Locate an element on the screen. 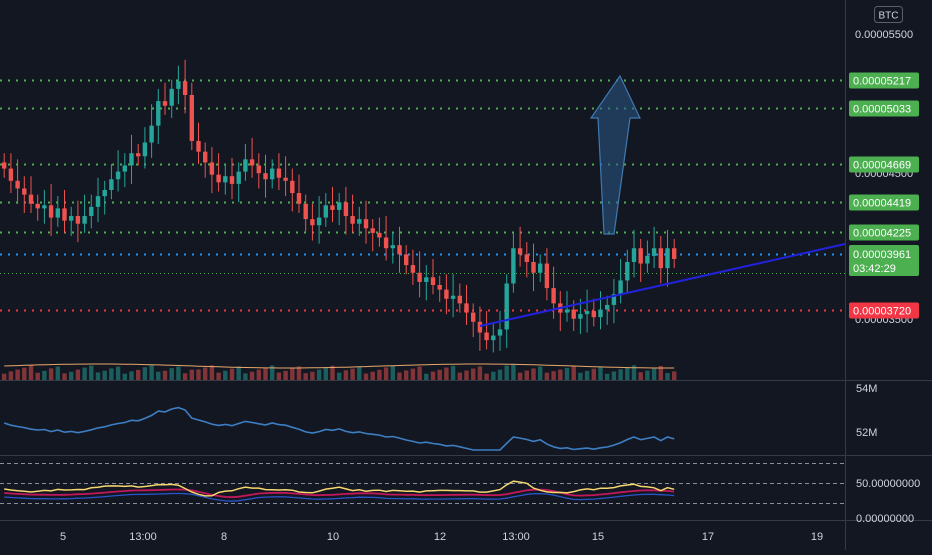  rsi-line is located at coordinates (339, 488).